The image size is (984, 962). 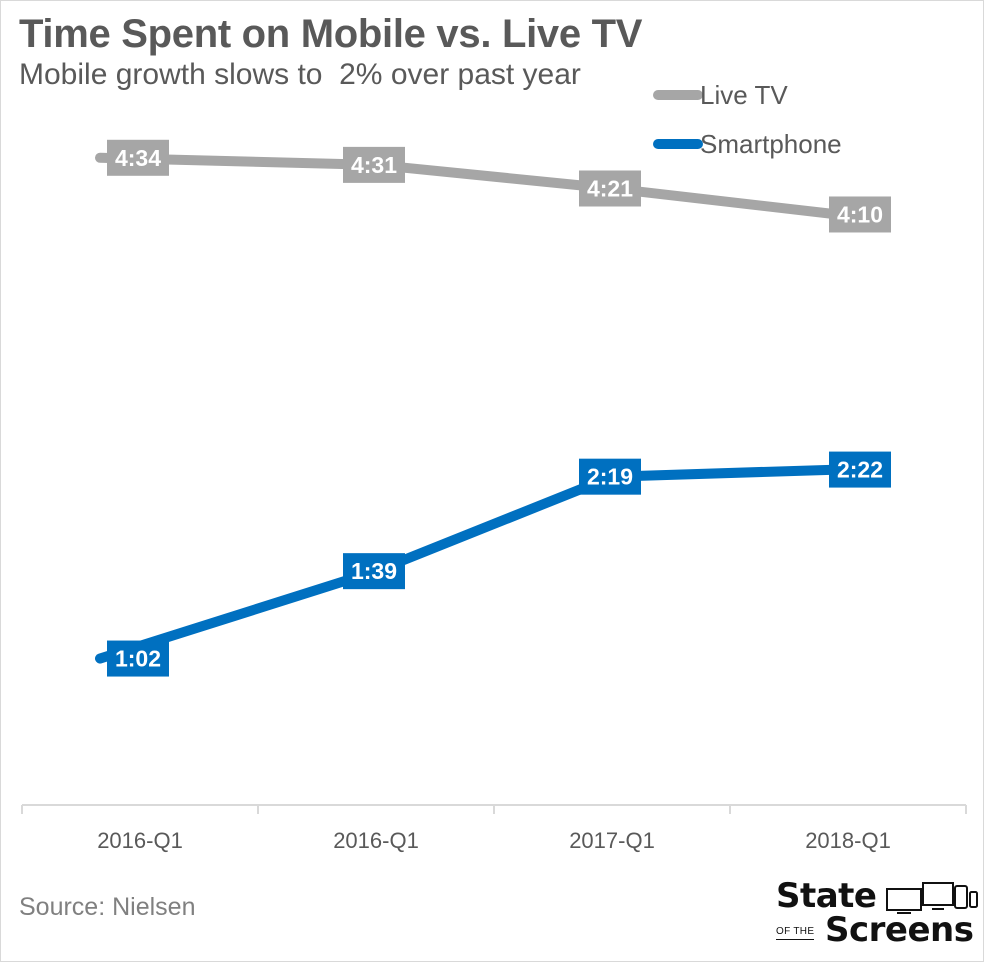 What do you see at coordinates (107, 907) in the screenshot?
I see `source-note: Source: Nielsen` at bounding box center [107, 907].